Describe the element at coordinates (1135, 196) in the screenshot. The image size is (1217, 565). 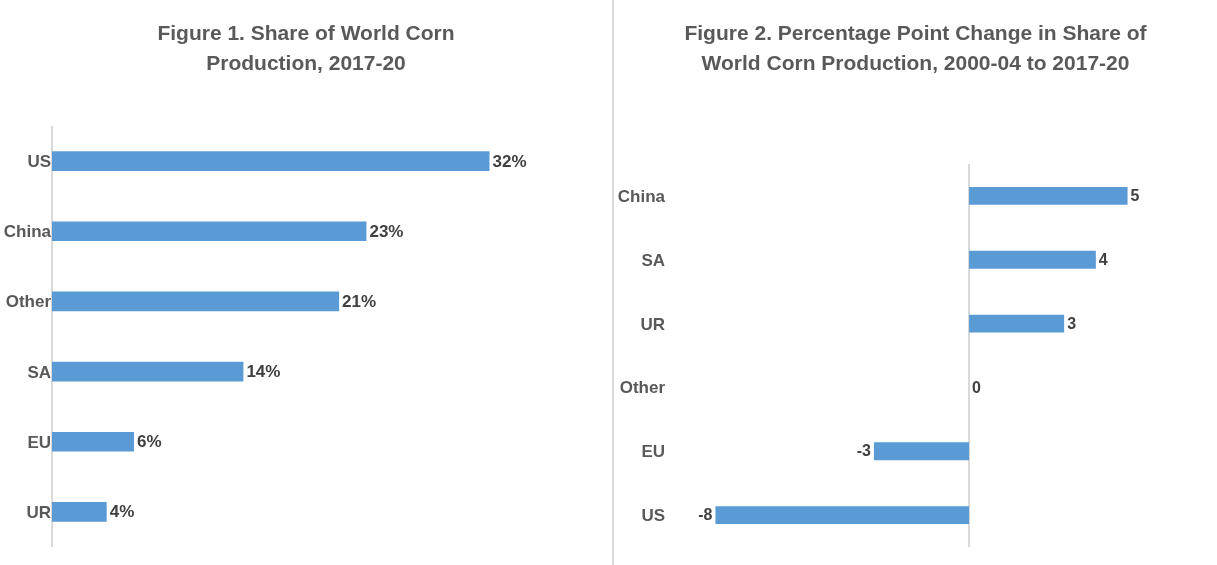
I see `data-label: 5` at that location.